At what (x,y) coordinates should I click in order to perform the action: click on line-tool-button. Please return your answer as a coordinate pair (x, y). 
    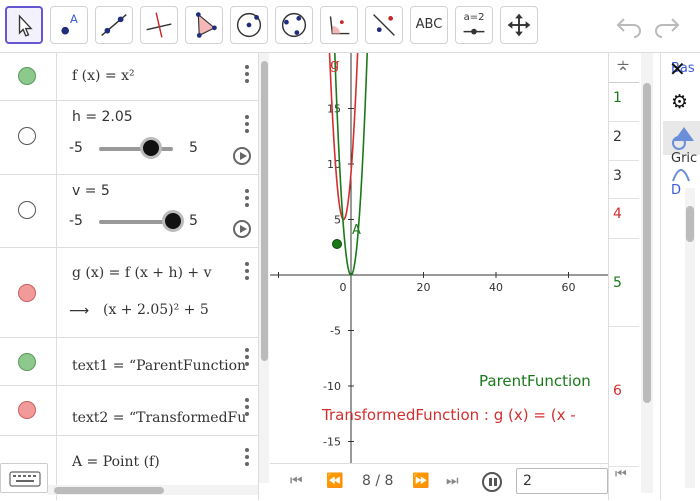
    Looking at the image, I should click on (114, 25).